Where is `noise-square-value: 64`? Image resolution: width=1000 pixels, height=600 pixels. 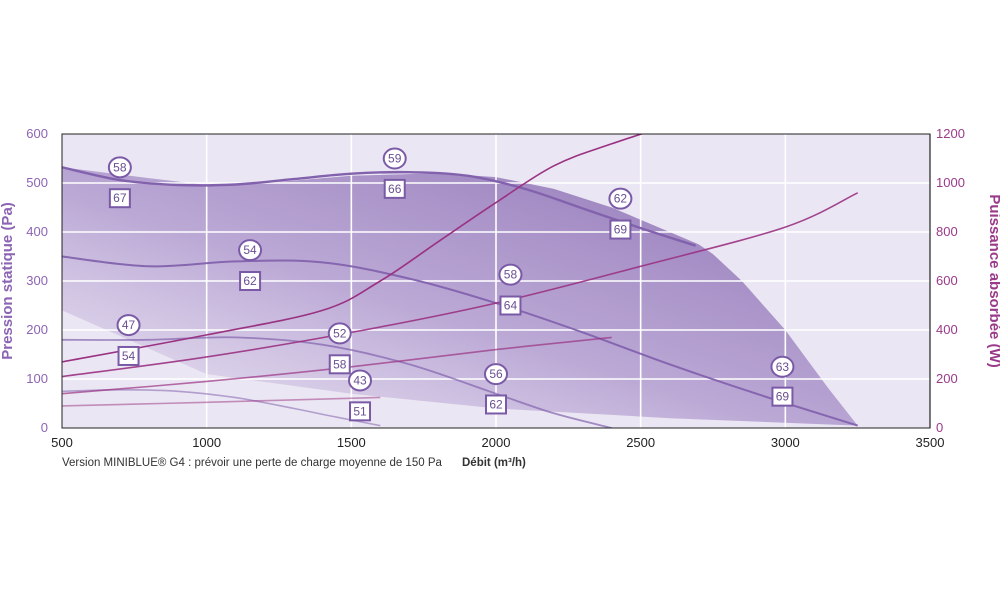
noise-square-value: 64 is located at coordinates (511, 306).